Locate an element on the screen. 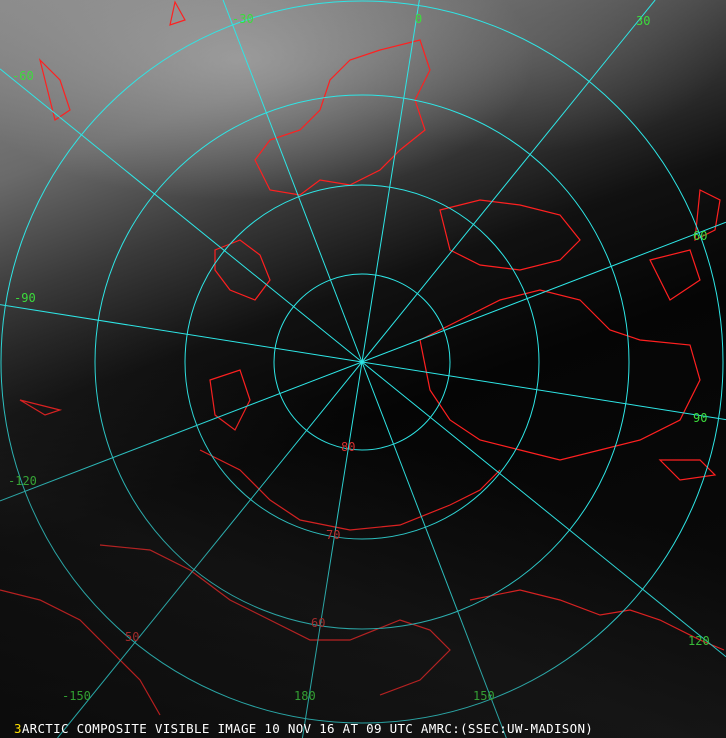 The height and width of the screenshot is (738, 726). longitude-label--150: -150 is located at coordinates (76, 696).